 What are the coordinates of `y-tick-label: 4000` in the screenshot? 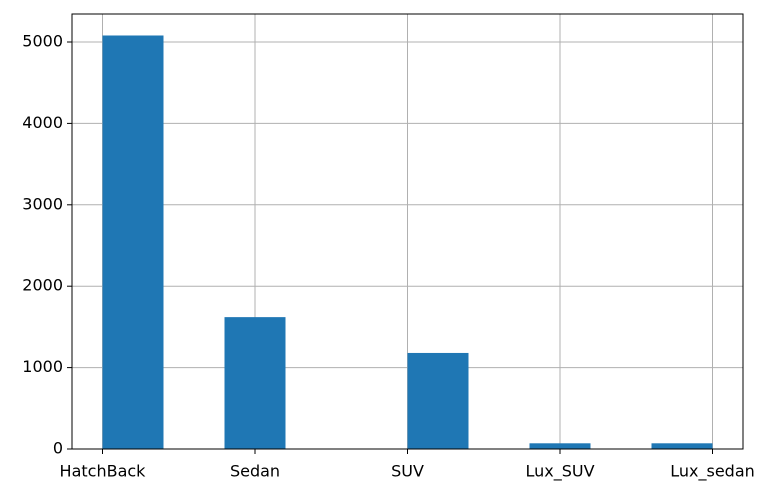 It's located at (42, 122).